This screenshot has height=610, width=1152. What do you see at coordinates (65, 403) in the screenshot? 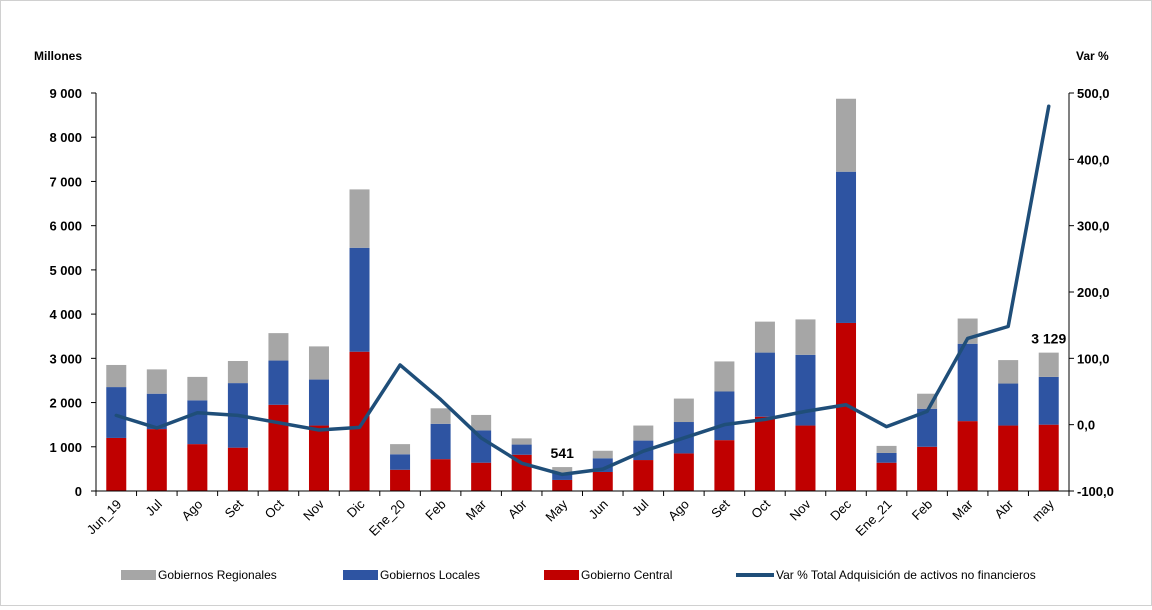
I see `left-tick-label: 2 000` at bounding box center [65, 403].